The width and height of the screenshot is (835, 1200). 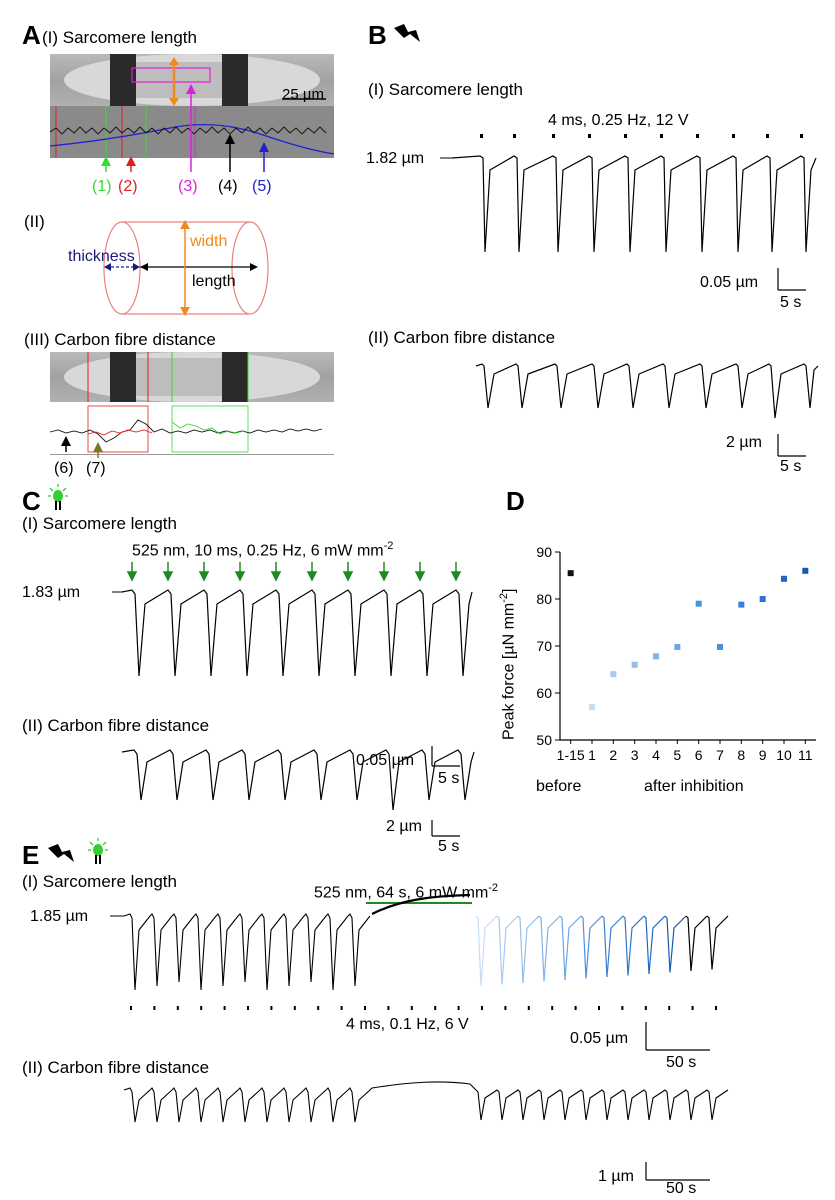 What do you see at coordinates (635, 755) in the screenshot?
I see `x-tick-label: 3` at bounding box center [635, 755].